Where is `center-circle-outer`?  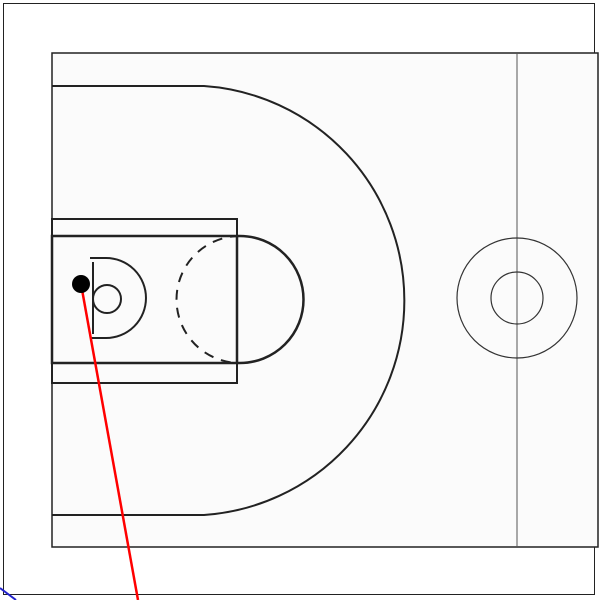
center-circle-outer is located at coordinates (517, 298).